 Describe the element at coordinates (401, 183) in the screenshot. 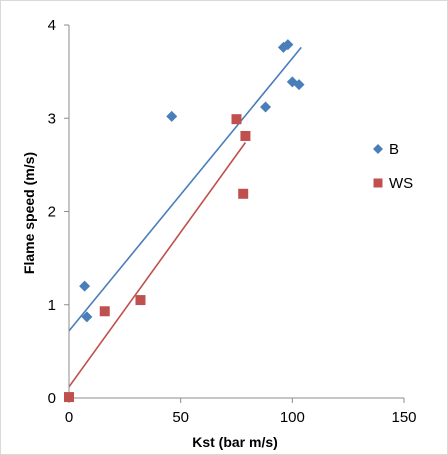

I see `legend-label-ws: WS` at that location.